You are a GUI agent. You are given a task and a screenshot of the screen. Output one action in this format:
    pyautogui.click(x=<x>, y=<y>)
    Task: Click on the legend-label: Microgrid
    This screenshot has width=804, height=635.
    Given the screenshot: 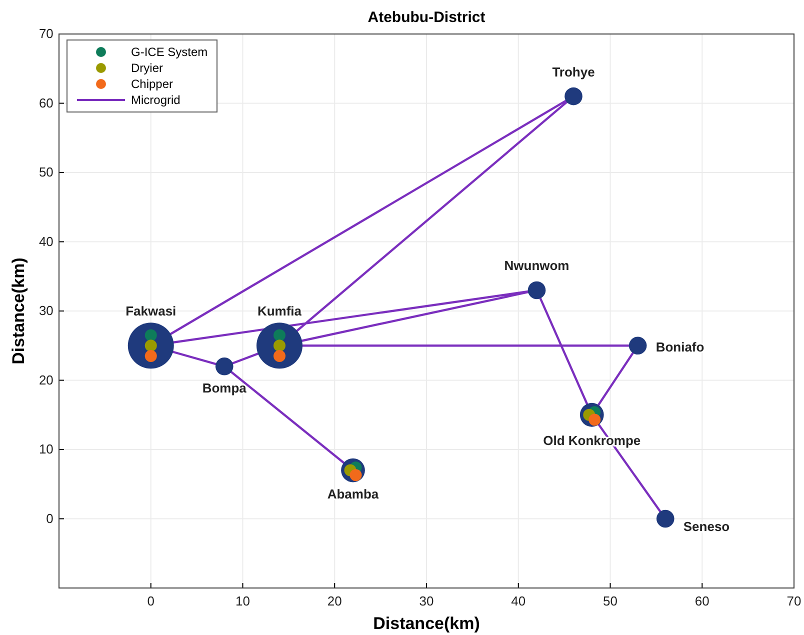 What is the action you would take?
    pyautogui.click(x=155, y=100)
    